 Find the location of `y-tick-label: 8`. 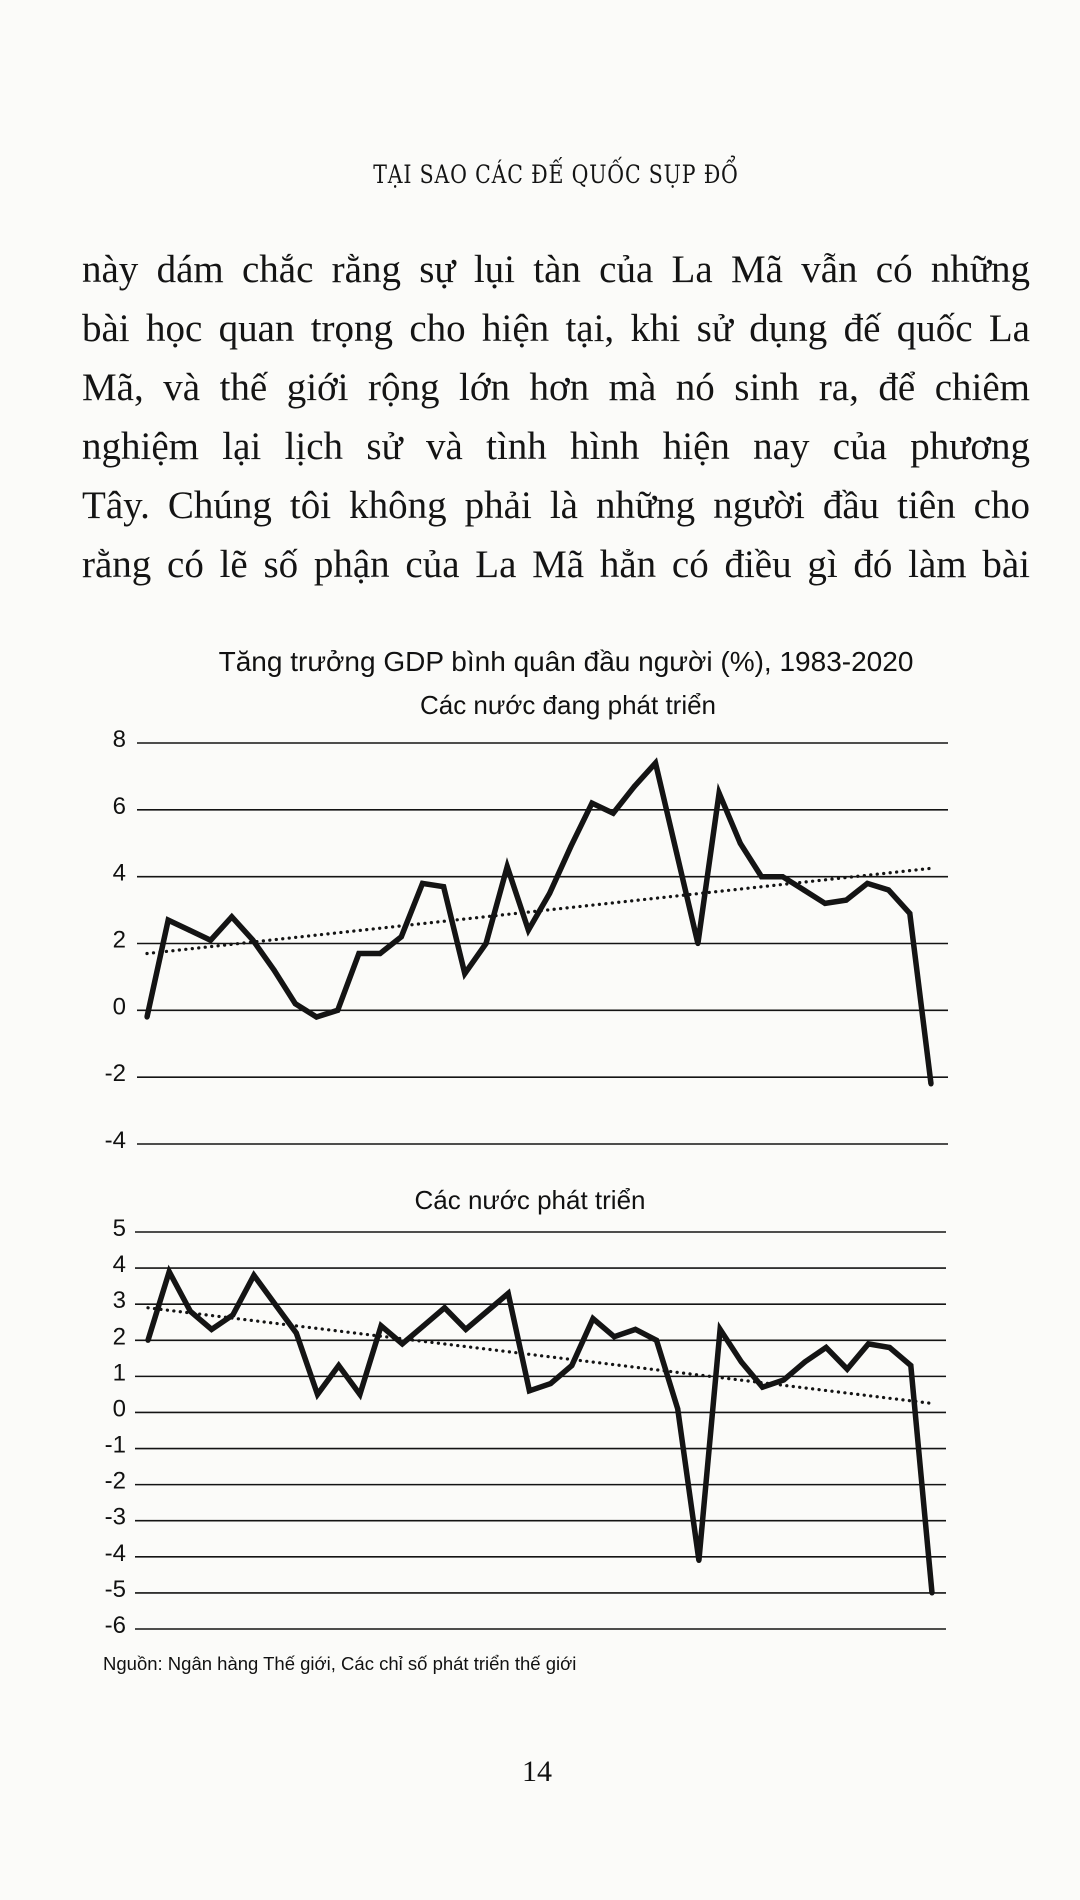

y-tick-label: 8 is located at coordinates (119, 739).